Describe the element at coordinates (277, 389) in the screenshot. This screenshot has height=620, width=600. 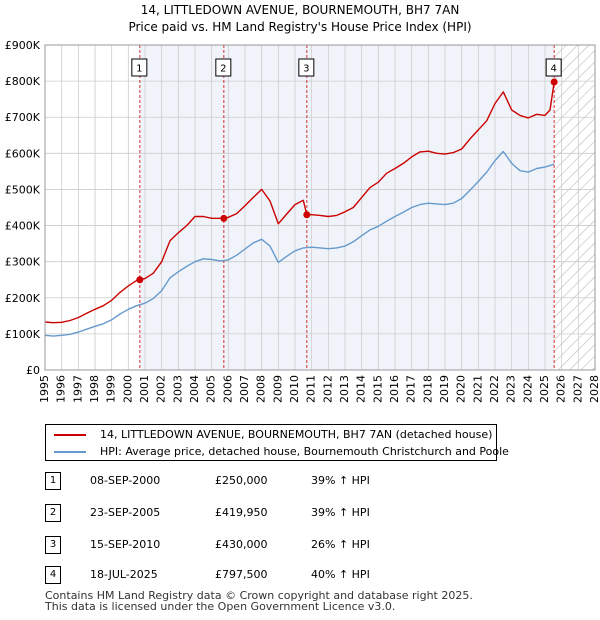
I see `x-tick-label: 2009` at that location.